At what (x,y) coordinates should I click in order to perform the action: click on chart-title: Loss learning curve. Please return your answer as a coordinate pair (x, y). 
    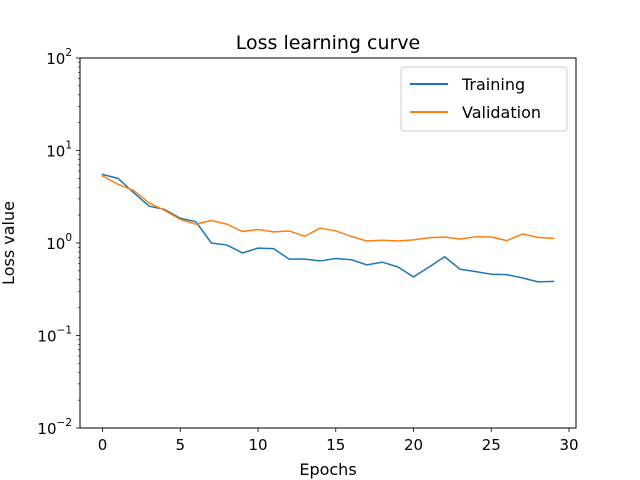
    Looking at the image, I should click on (328, 43).